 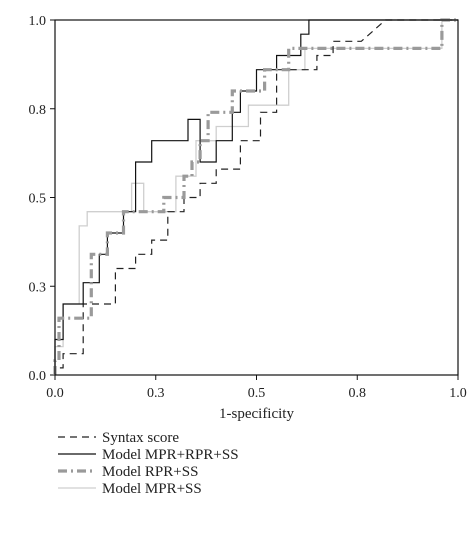 I want to click on x-axis-title: 1-specificity, so click(x=256, y=414).